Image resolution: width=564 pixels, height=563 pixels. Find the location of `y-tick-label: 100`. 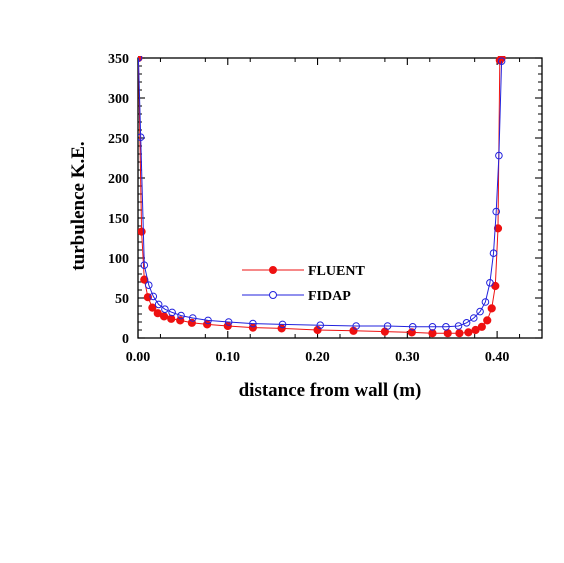

y-tick-label: 100 is located at coordinates (118, 259).